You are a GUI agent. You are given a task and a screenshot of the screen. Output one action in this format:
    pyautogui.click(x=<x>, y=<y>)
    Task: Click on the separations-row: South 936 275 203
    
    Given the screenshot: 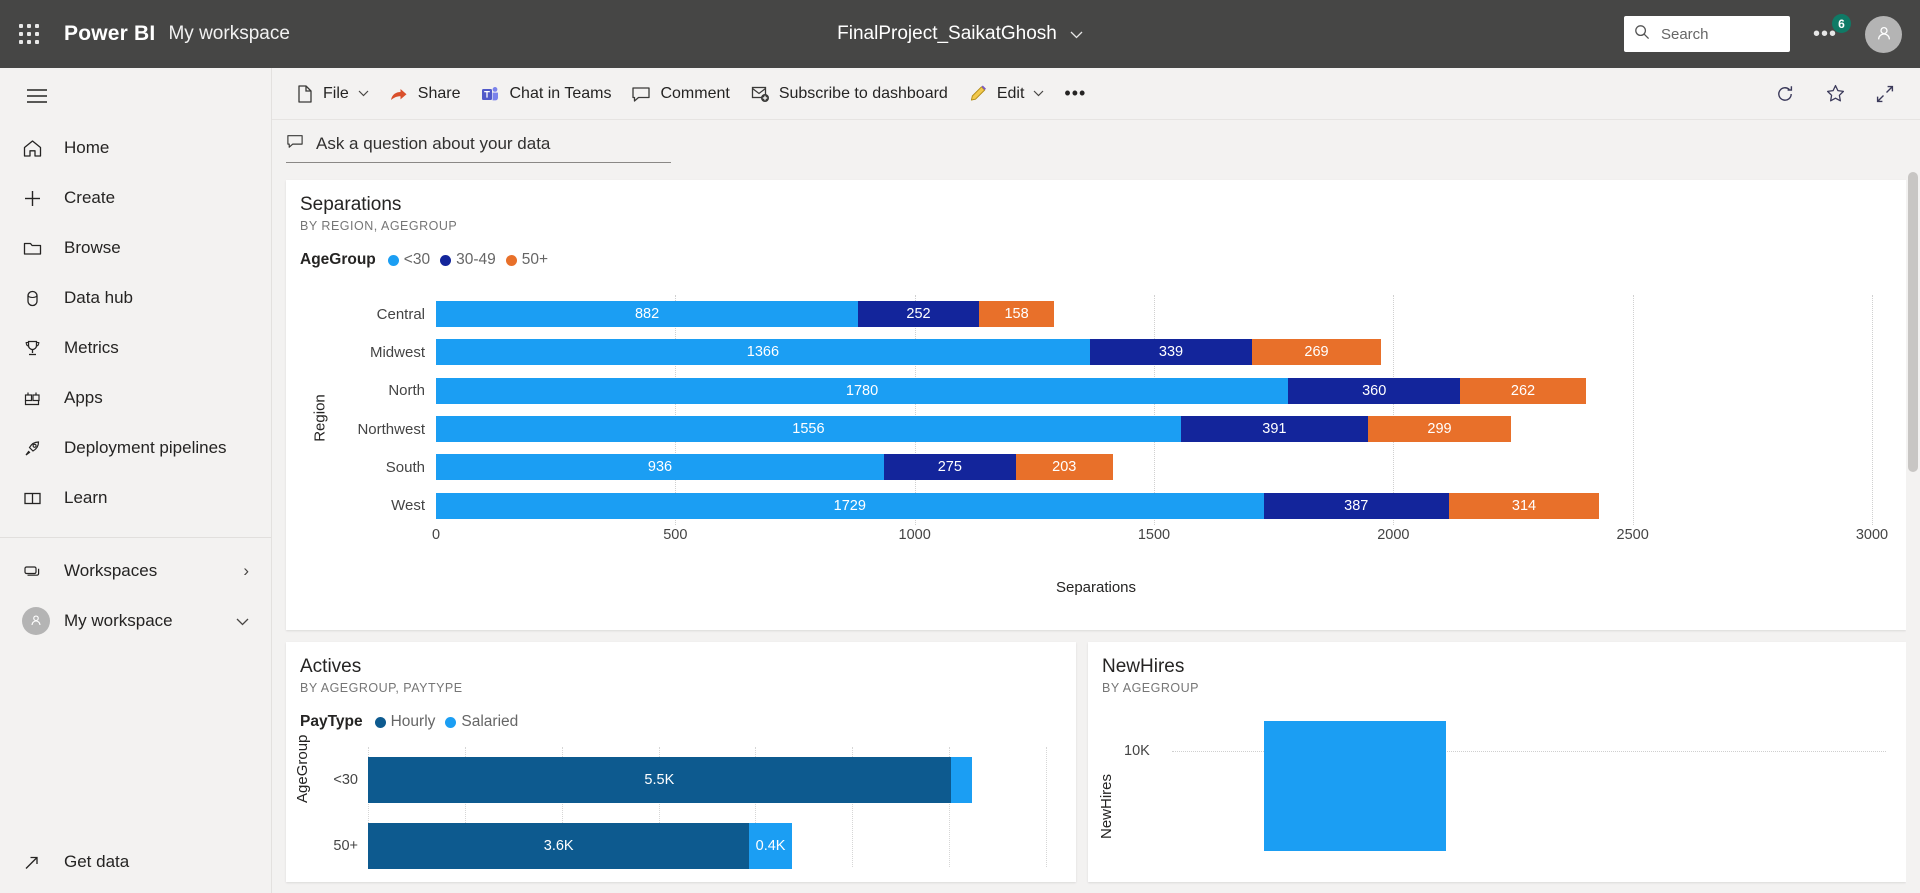 What is the action you would take?
    pyautogui.click(x=1111, y=467)
    